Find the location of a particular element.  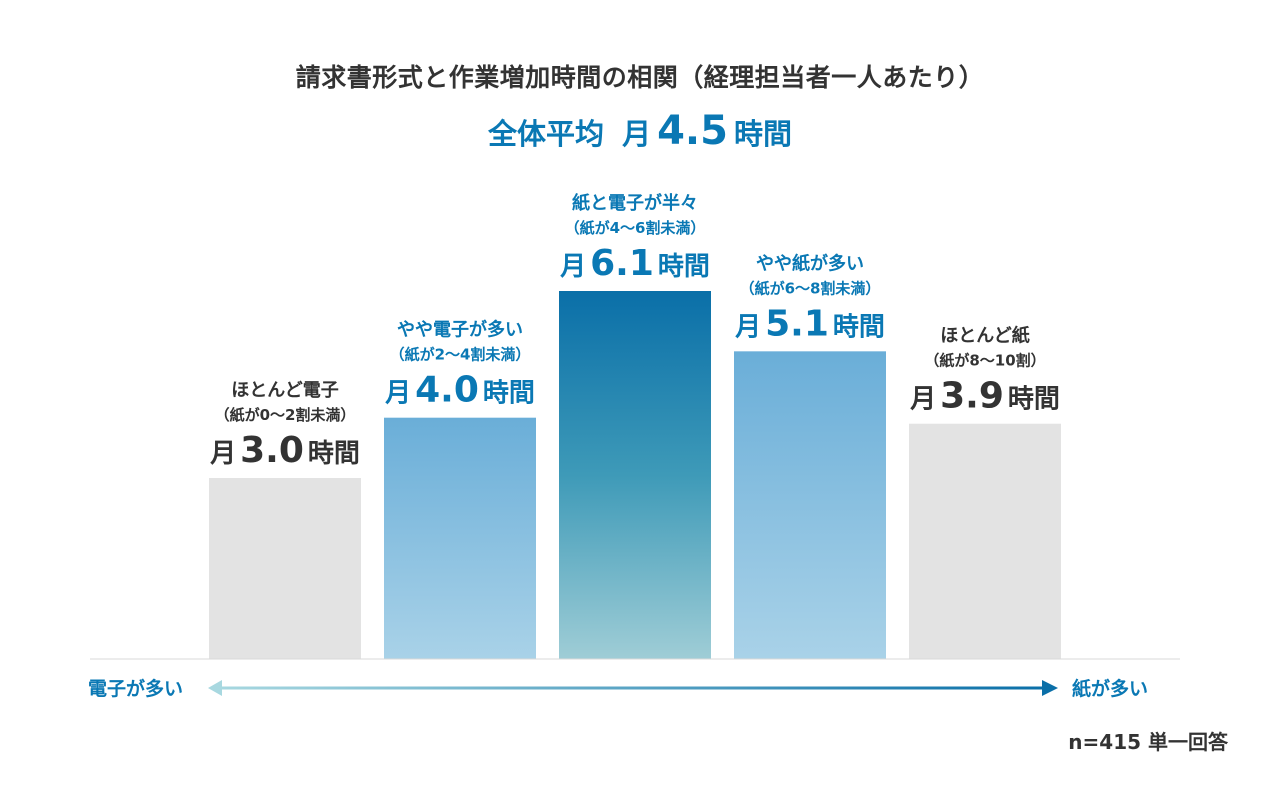

axis-right-label: 紙が多い is located at coordinates (1110, 688).